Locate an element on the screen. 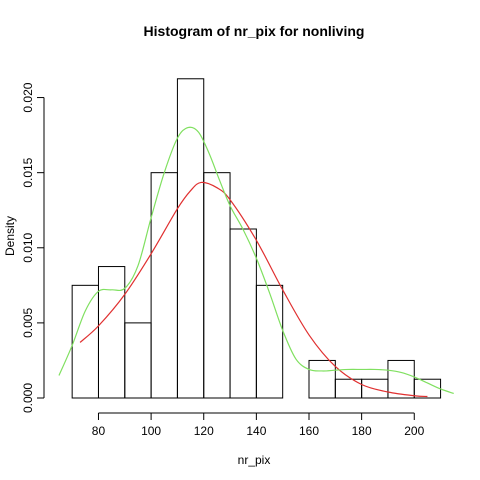 The image size is (480, 480). x-axis-label: nr_pix is located at coordinates (254, 460).